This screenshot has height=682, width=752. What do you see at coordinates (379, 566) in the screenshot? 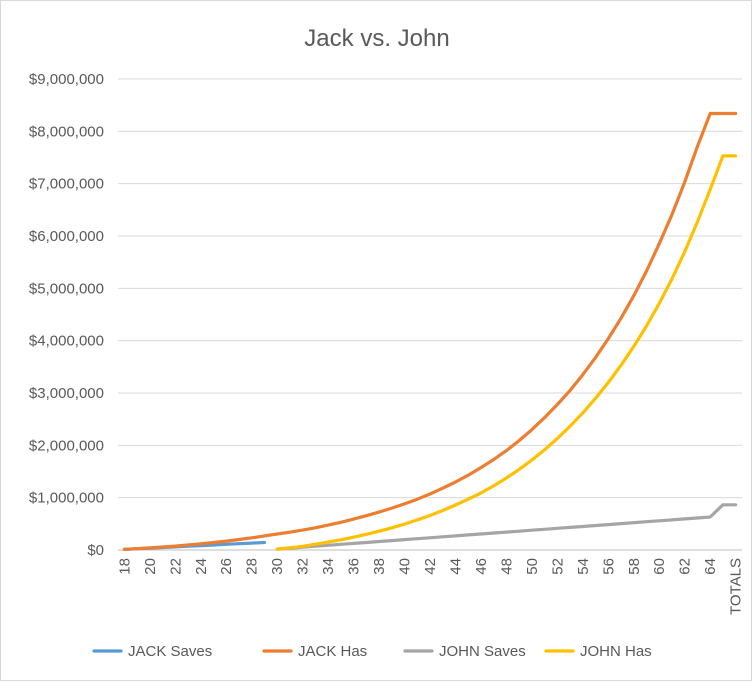
I see `x-tick-label: 38` at bounding box center [379, 566].